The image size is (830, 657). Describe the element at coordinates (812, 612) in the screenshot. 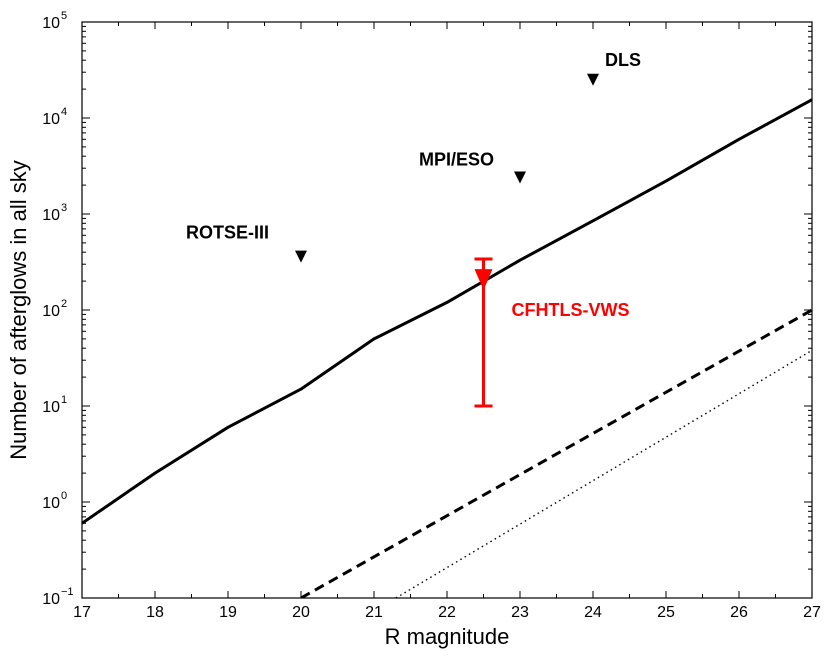

I see `x-tick-label: 27` at that location.